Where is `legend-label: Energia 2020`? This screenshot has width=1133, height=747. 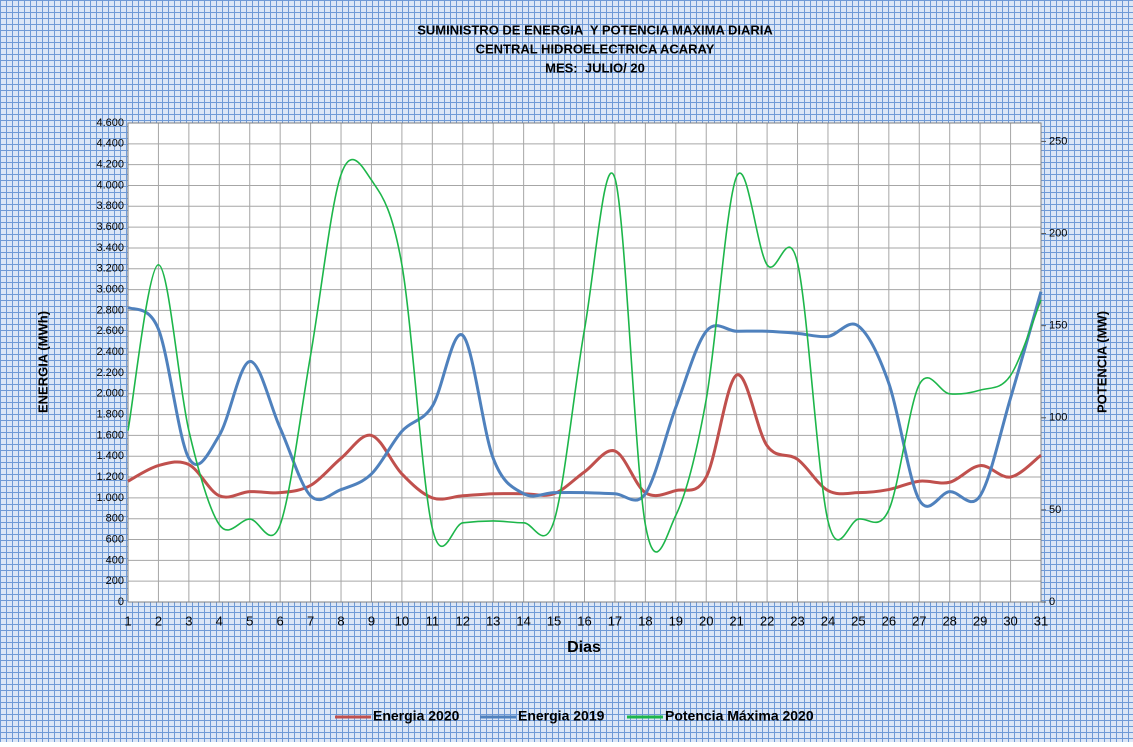 legend-label: Energia 2020 is located at coordinates (416, 716).